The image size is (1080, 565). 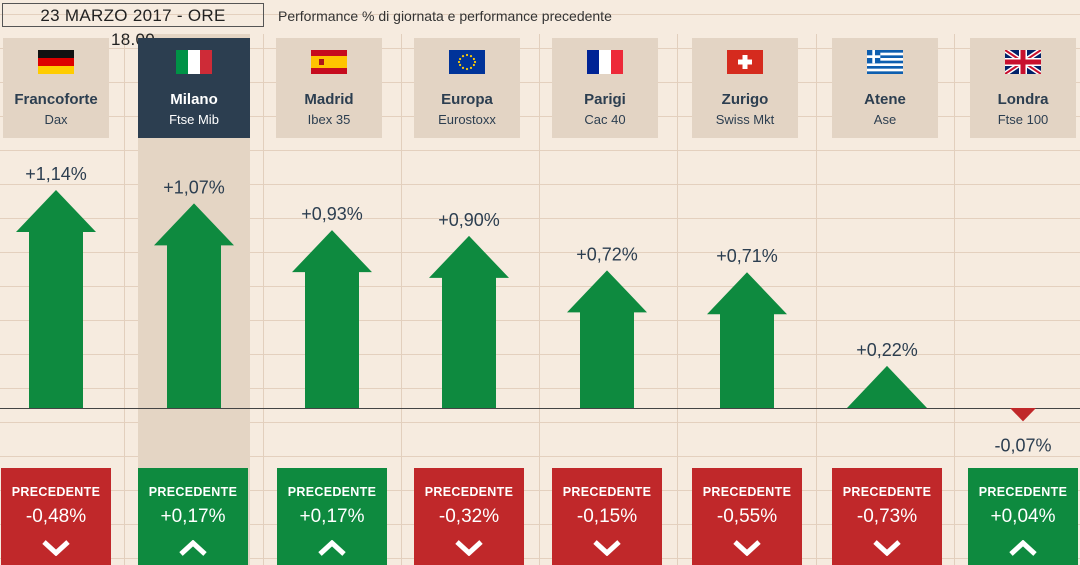 I want to click on value-label-milano: +1,07%, so click(x=194, y=187).